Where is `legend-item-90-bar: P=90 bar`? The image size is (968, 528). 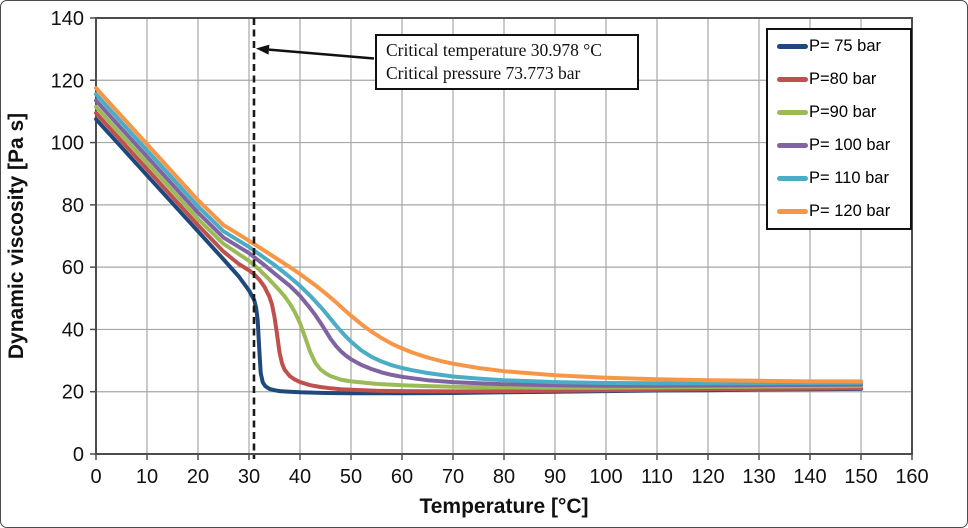
legend-item-90-bar: P=90 bar is located at coordinates (843, 112).